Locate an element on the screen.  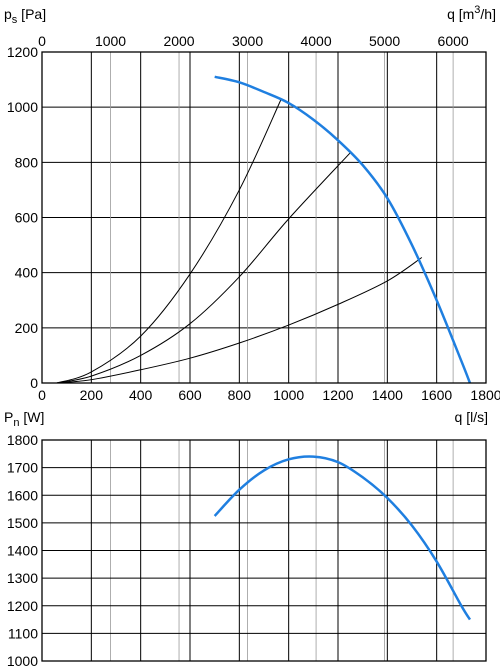
power-y-tick-labels: 1000 1100 1200 1300 1400 1500 1600 1700 1800 is located at coordinates (22, 550).